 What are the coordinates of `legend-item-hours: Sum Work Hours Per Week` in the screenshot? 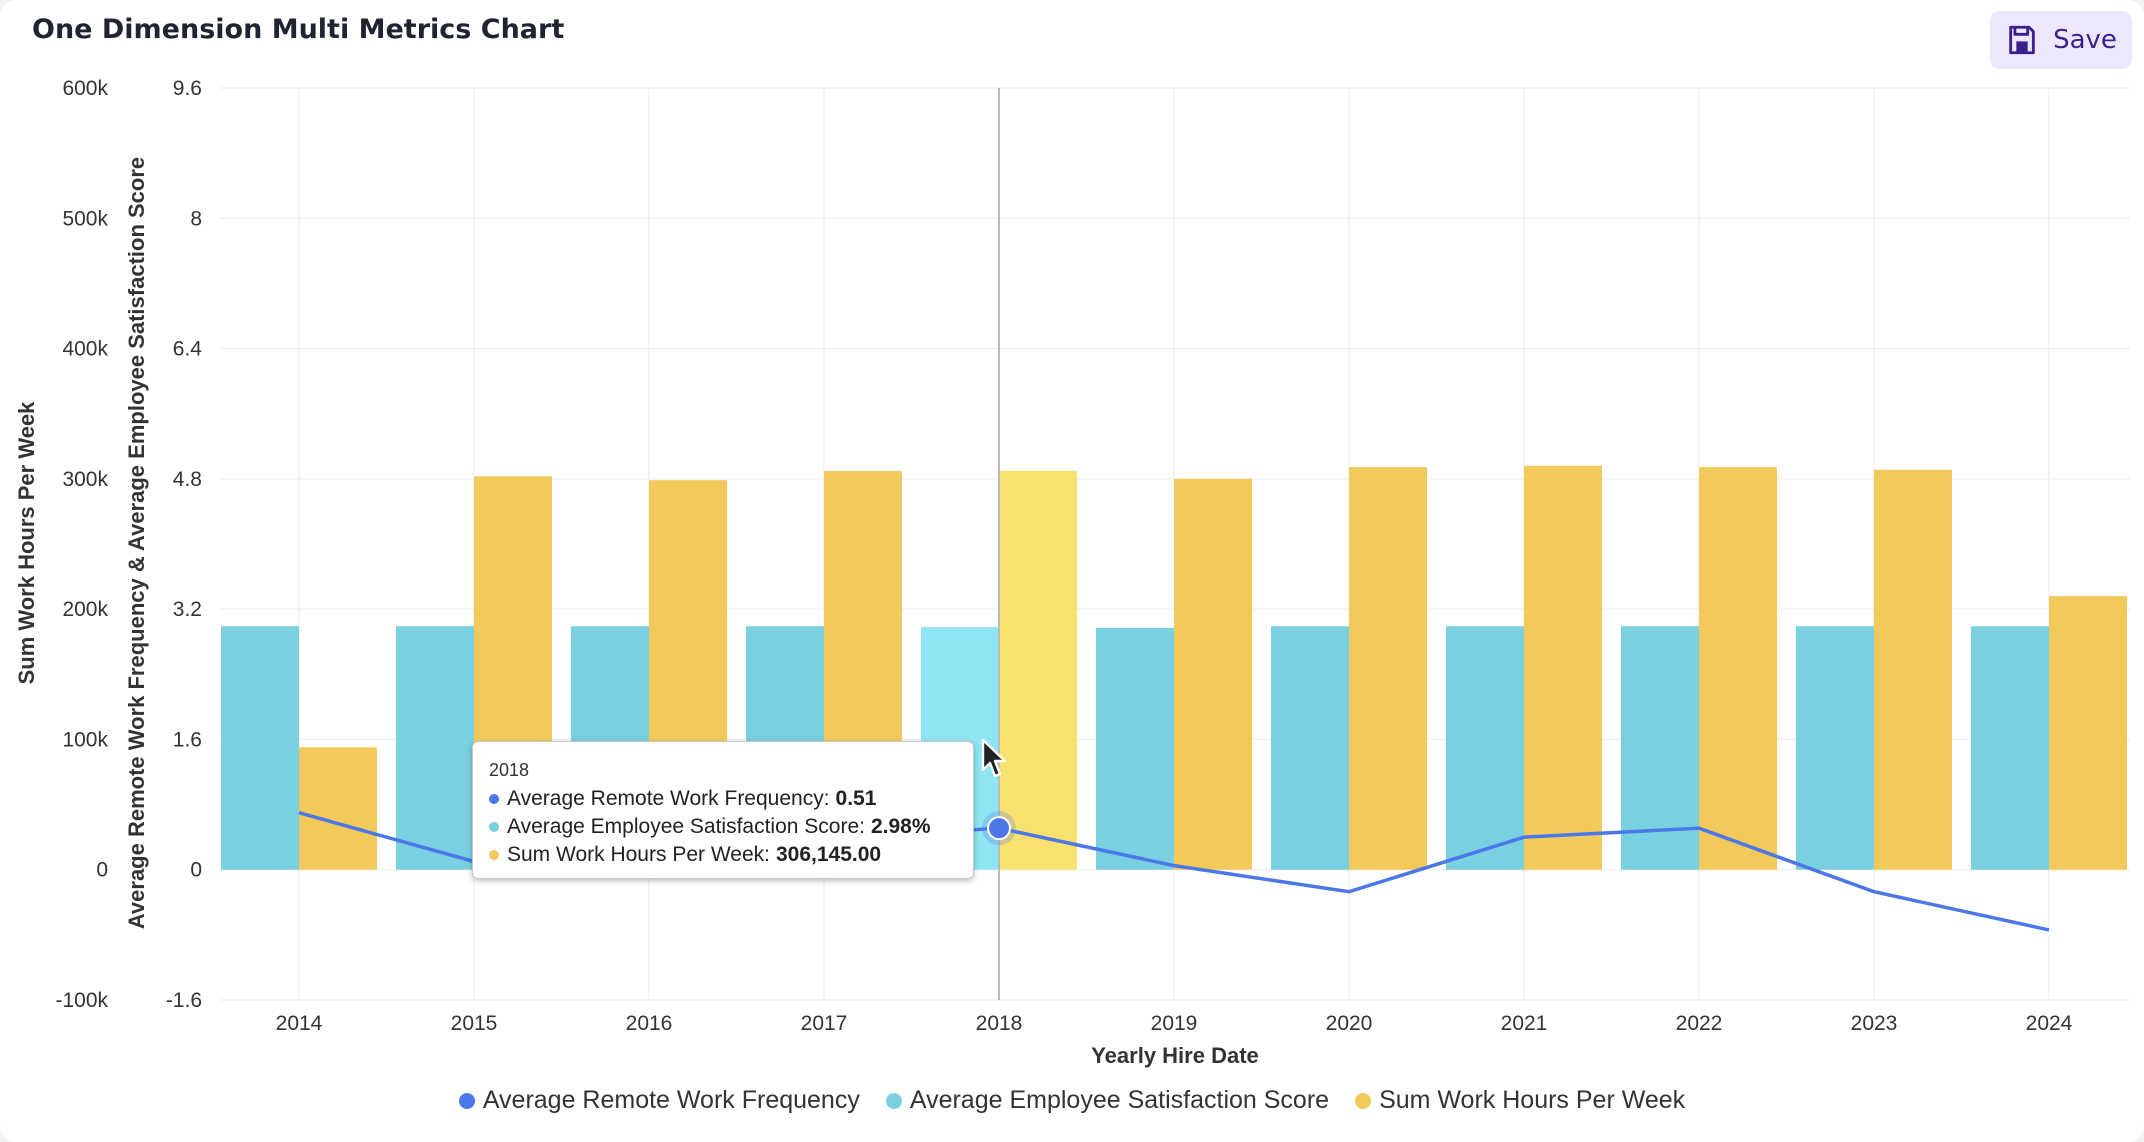 It's located at (1520, 1100).